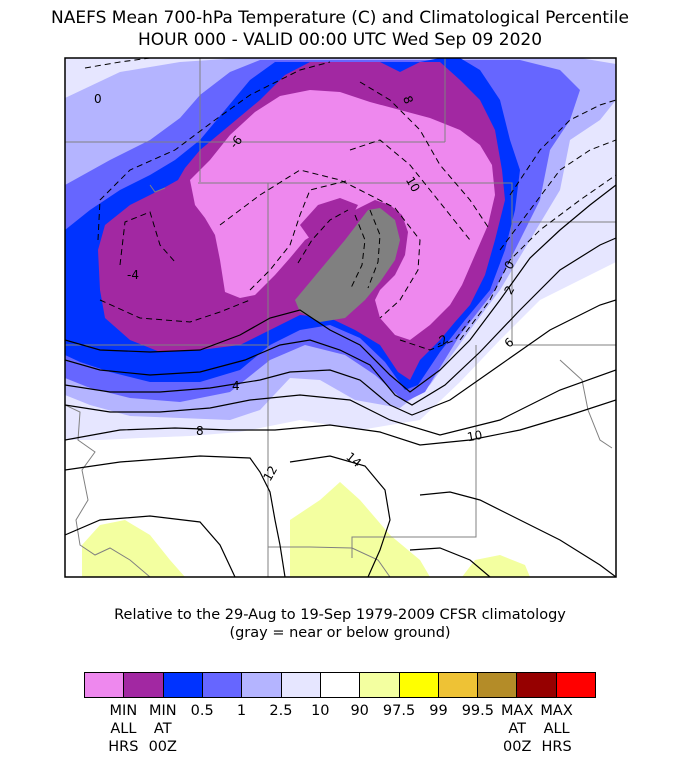  What do you see at coordinates (438, 711) in the screenshot?
I see `legend-label: 99` at bounding box center [438, 711].